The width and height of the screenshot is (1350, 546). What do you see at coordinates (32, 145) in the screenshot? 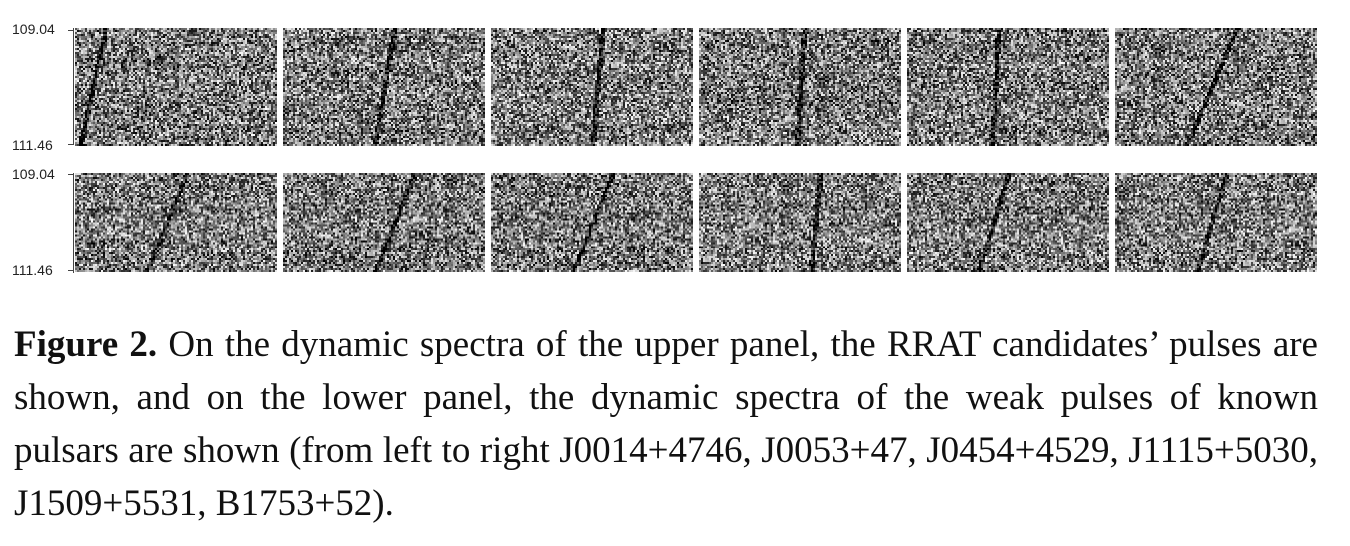
I see `upper-freq-bottom-label: 111.46` at bounding box center [32, 145].